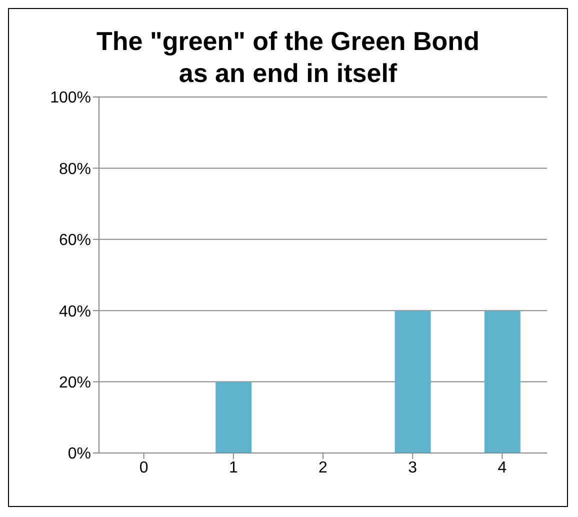 This screenshot has height=517, width=578. I want to click on x-tick-label: 1, so click(233, 467).